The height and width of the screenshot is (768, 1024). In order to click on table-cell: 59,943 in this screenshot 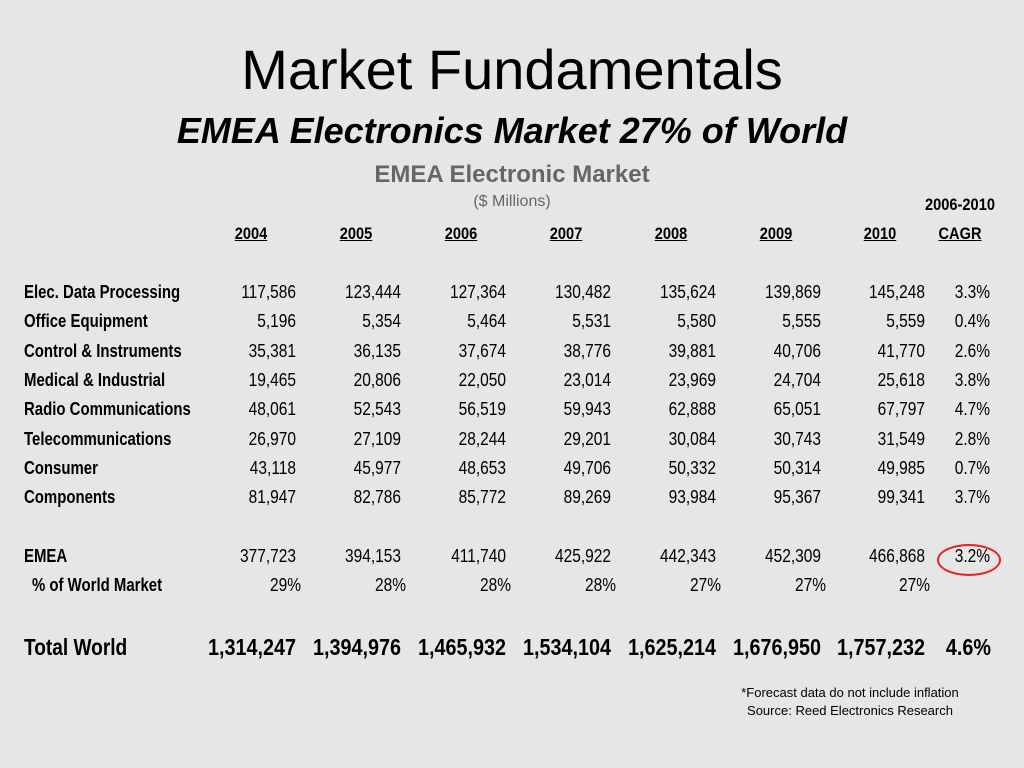, I will do `click(587, 409)`.